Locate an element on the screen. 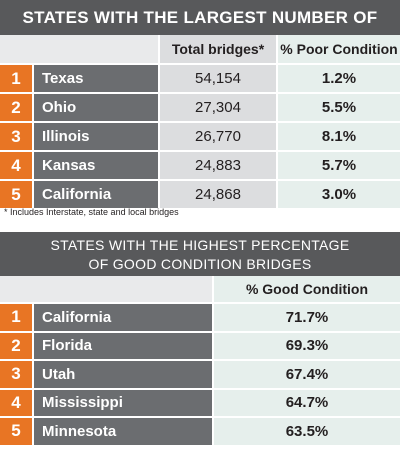 The height and width of the screenshot is (453, 400). table-row: 5 Minnesota 63.5% is located at coordinates (200, 430).